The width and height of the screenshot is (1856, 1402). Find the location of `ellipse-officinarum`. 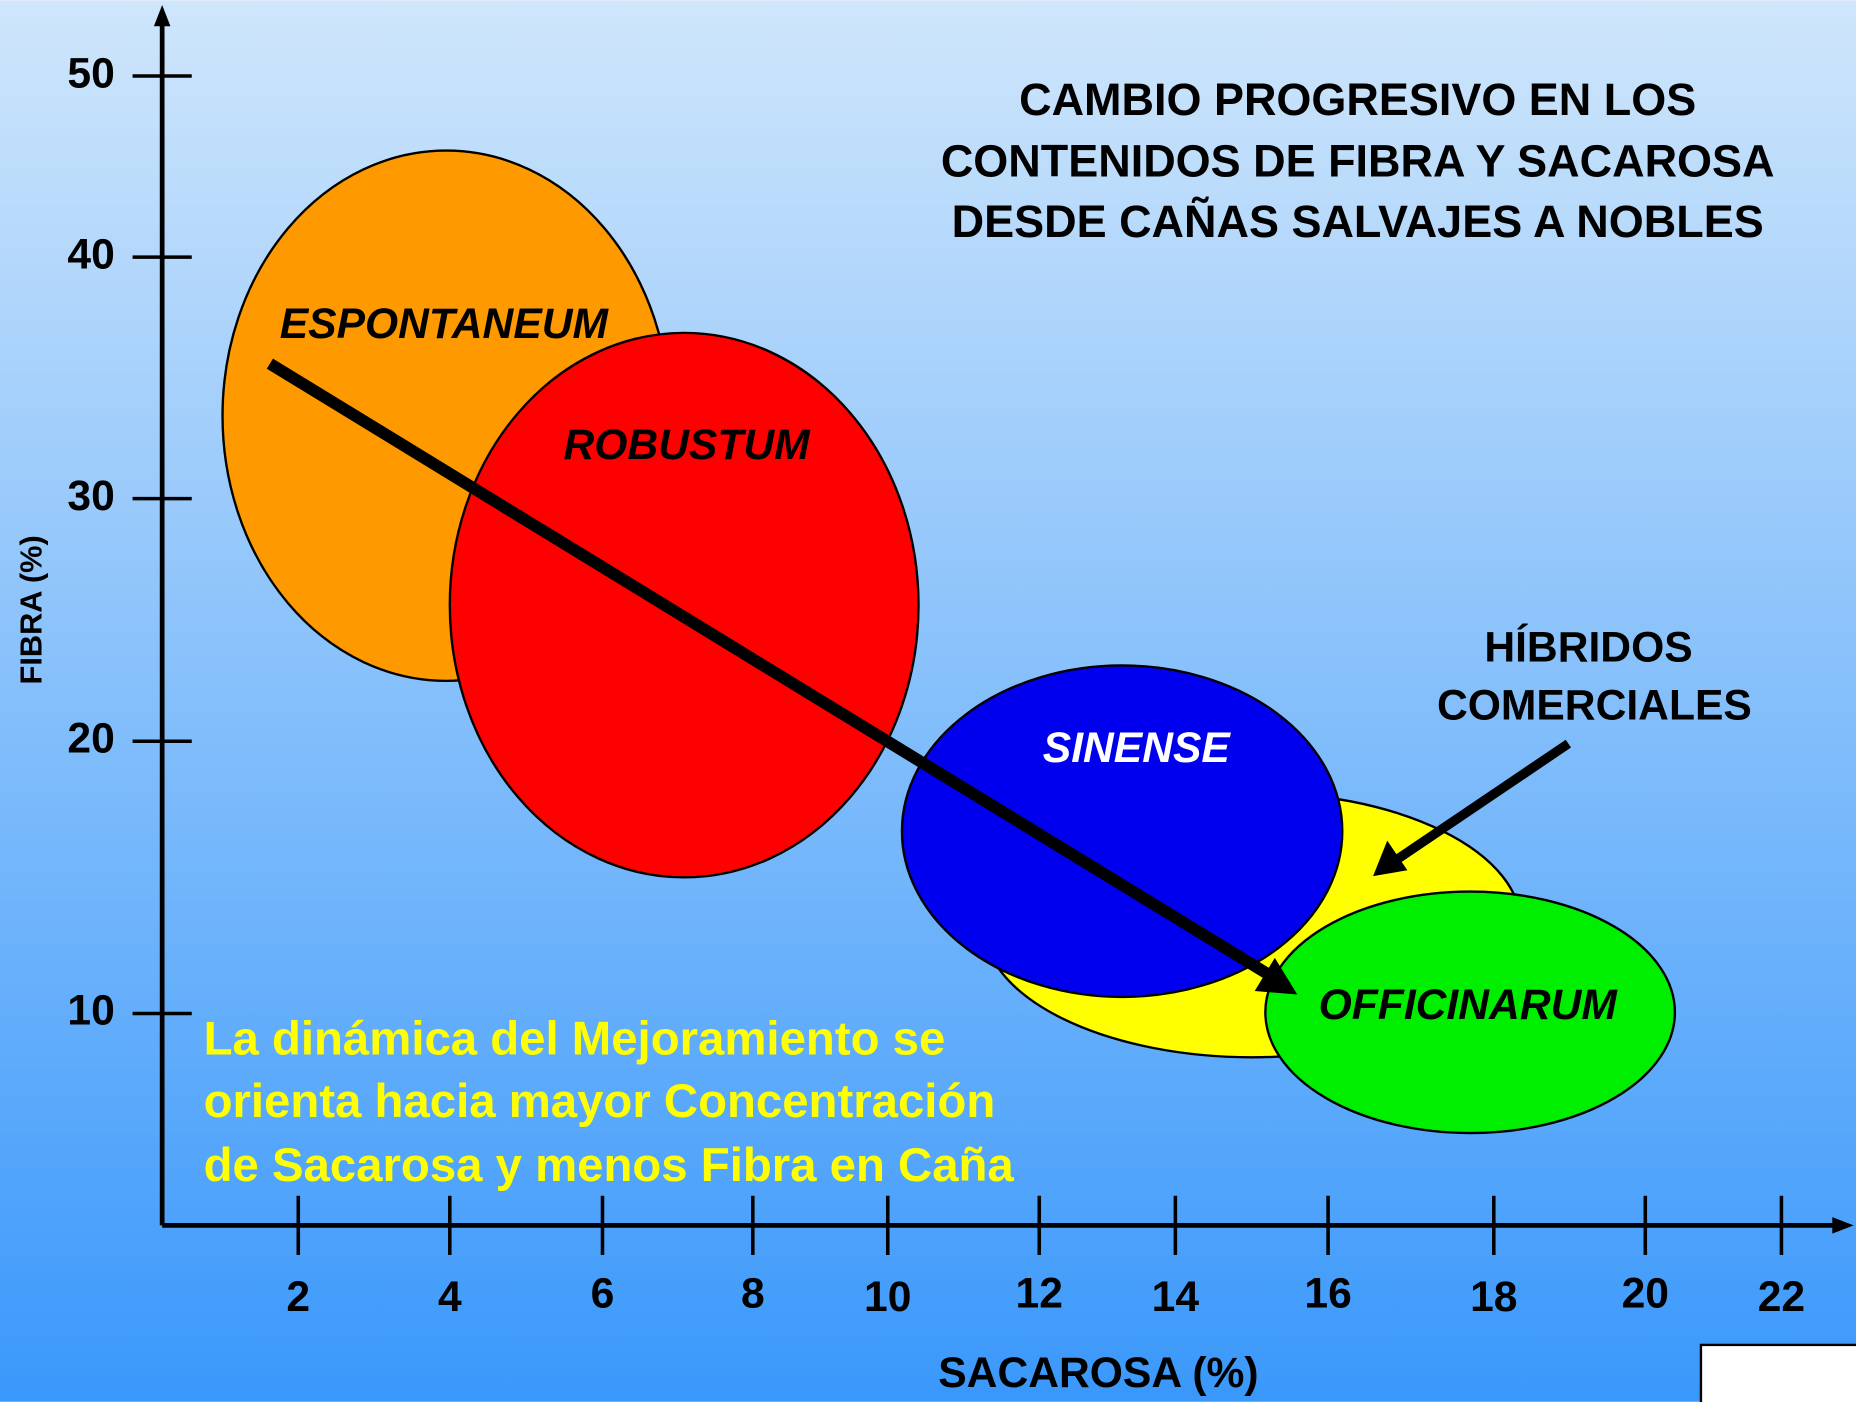

ellipse-officinarum is located at coordinates (1470, 1012).